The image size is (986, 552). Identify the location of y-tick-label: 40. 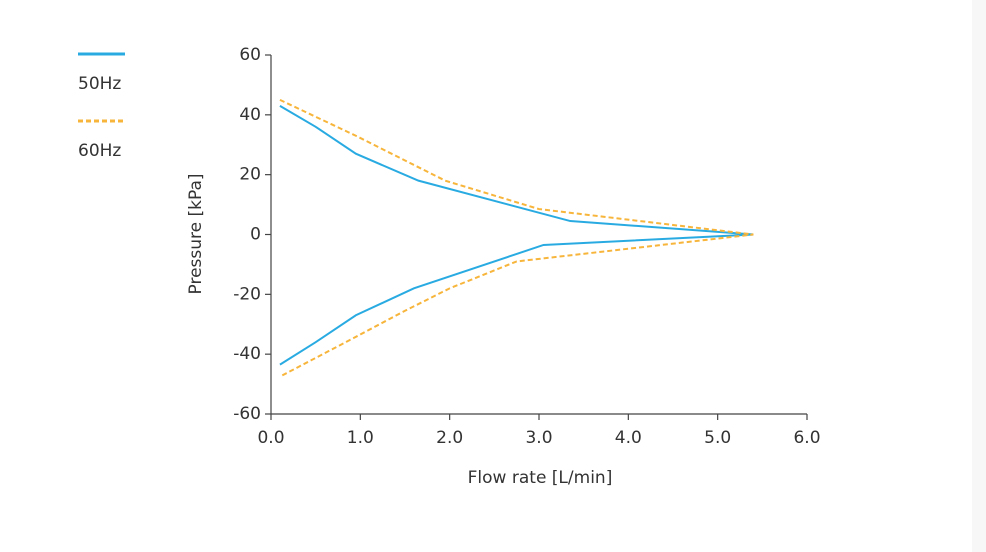
(250, 115).